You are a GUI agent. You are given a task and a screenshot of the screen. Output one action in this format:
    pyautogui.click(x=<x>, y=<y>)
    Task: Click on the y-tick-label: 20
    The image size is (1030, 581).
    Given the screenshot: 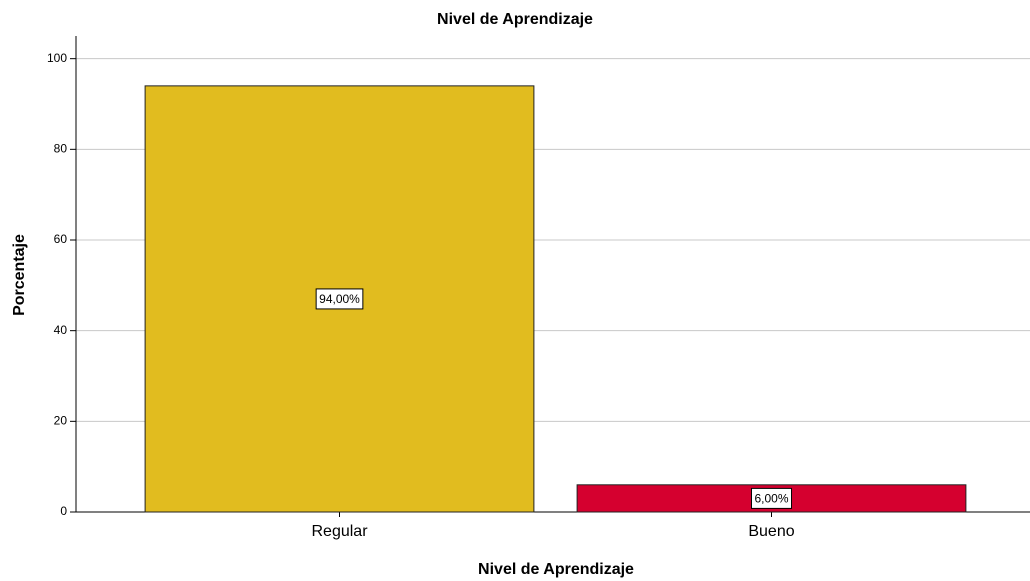 What is the action you would take?
    pyautogui.click(x=61, y=421)
    